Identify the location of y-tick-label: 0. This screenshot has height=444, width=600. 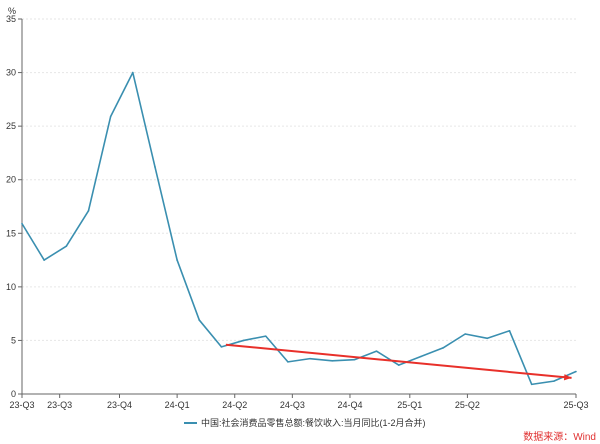
(13, 394).